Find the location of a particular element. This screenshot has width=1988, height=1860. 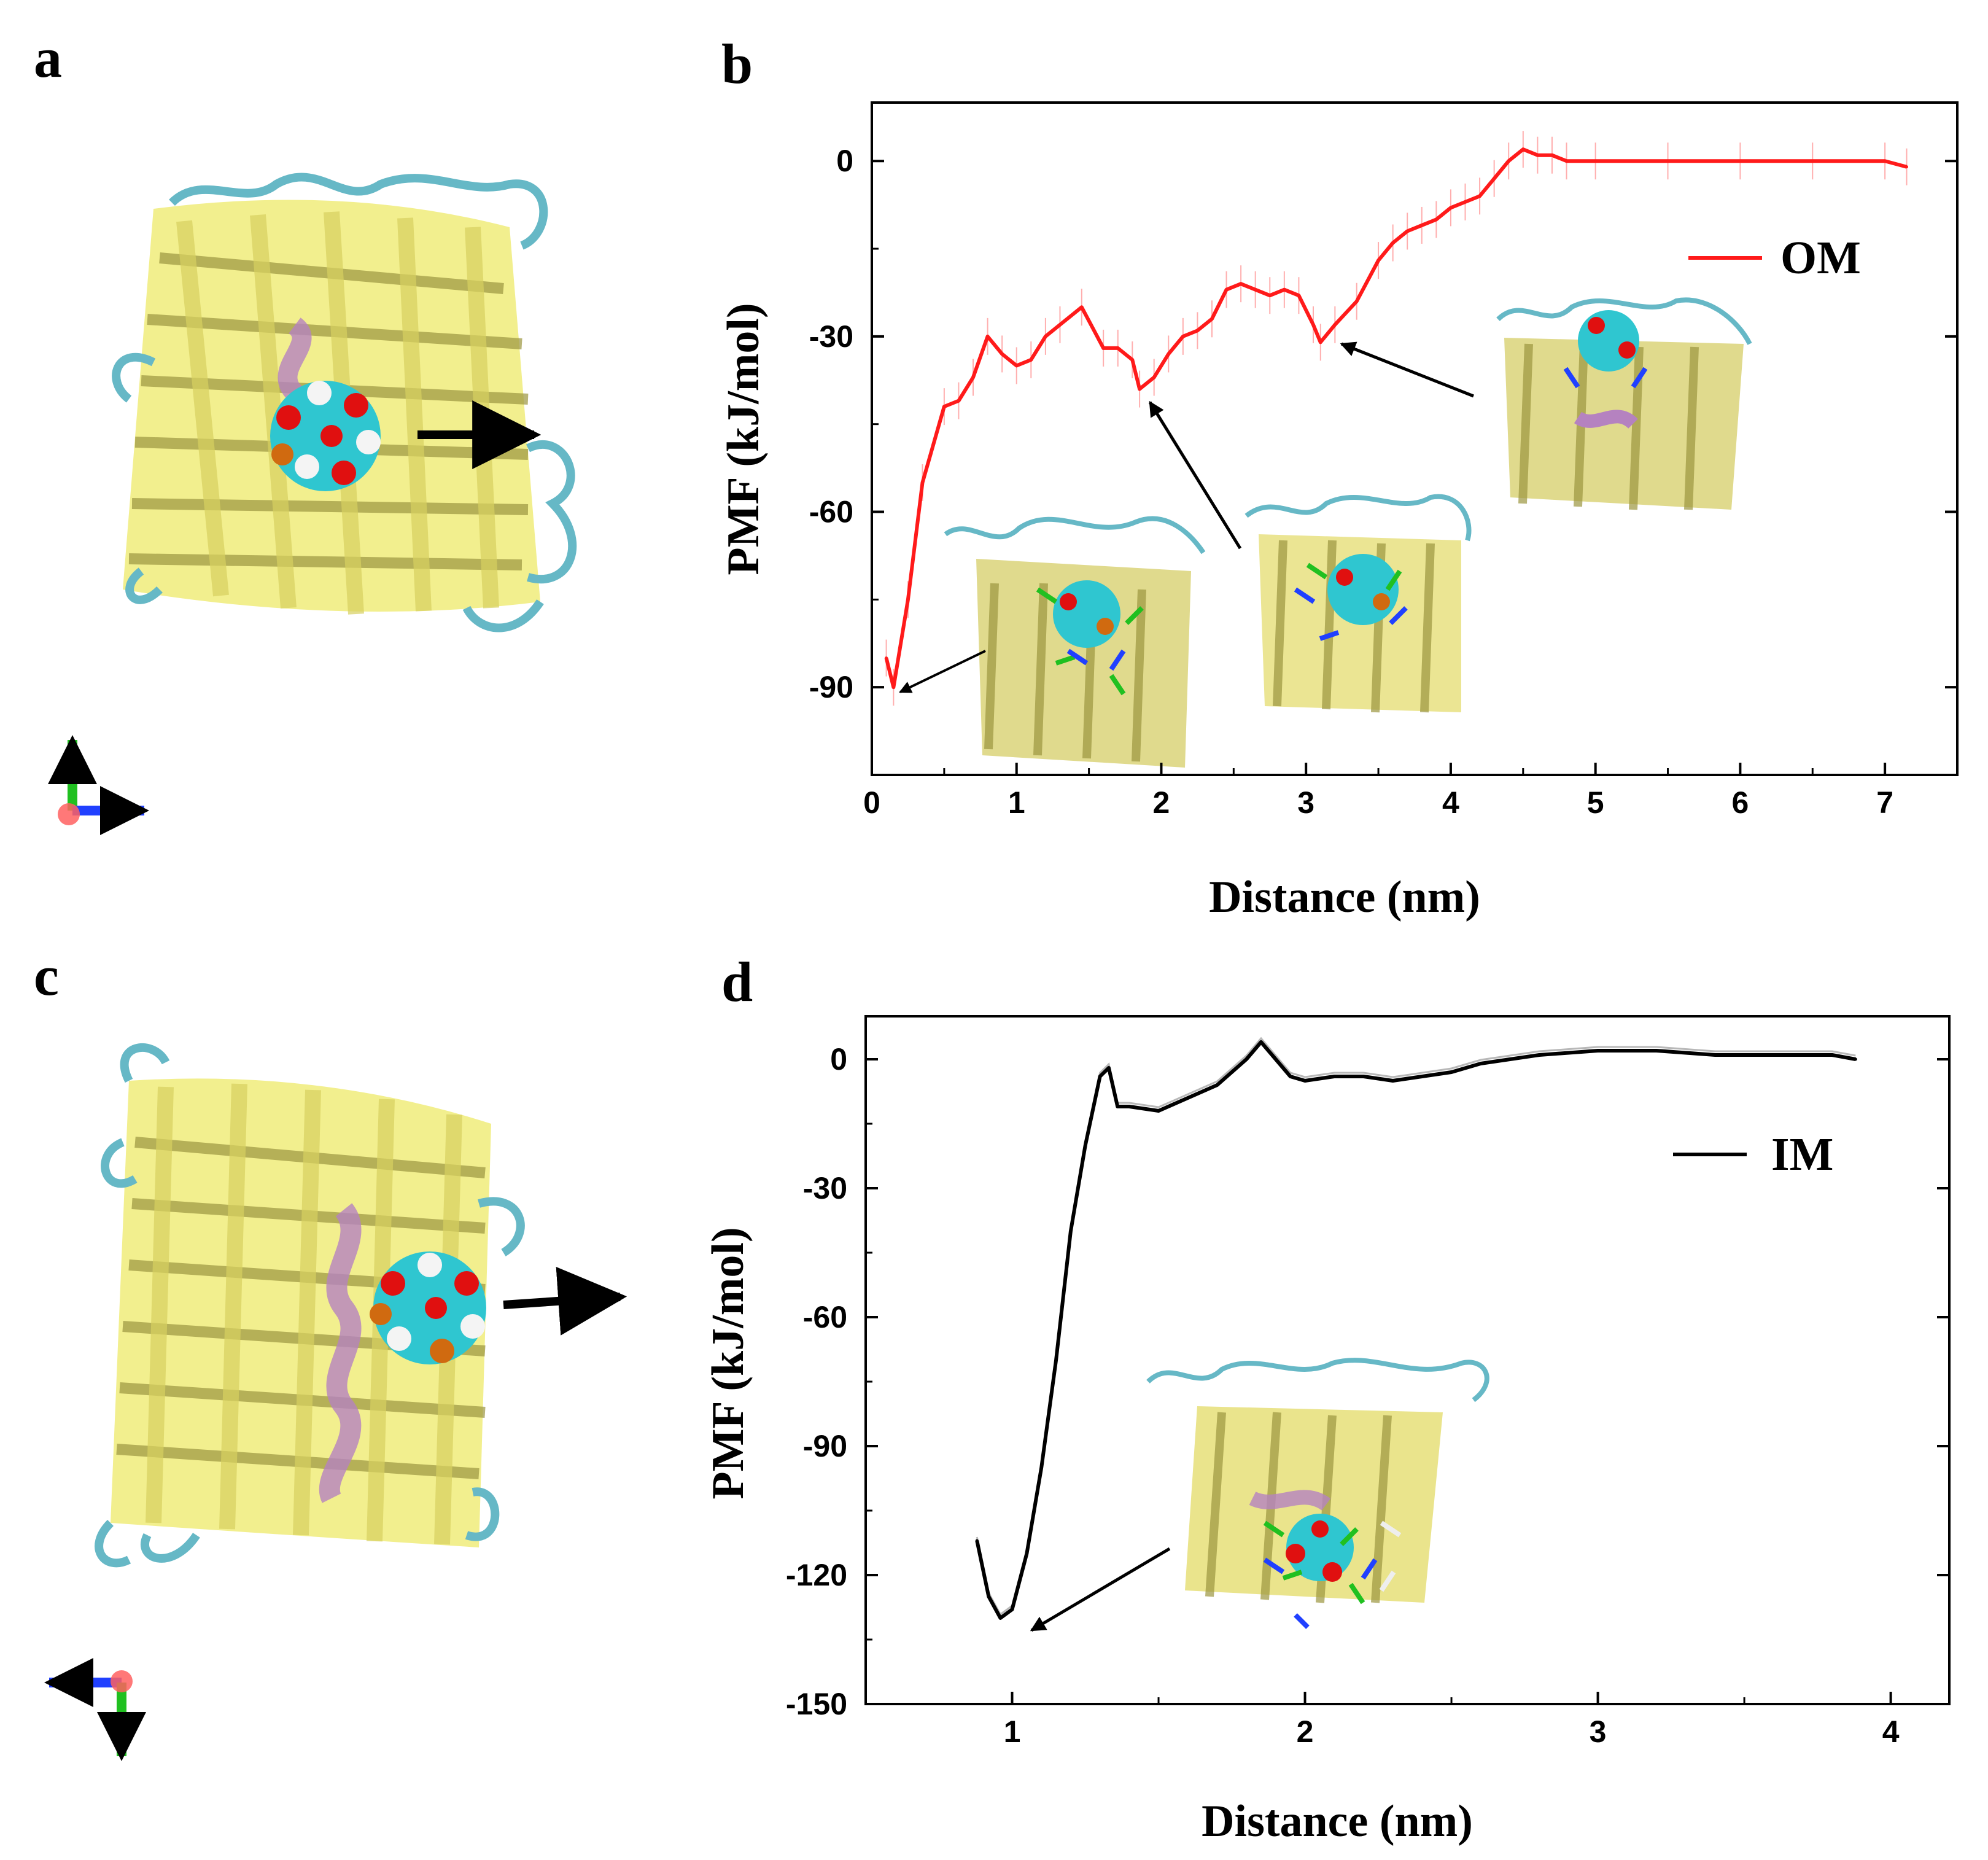

panel-letter-b: b is located at coordinates (737, 64).